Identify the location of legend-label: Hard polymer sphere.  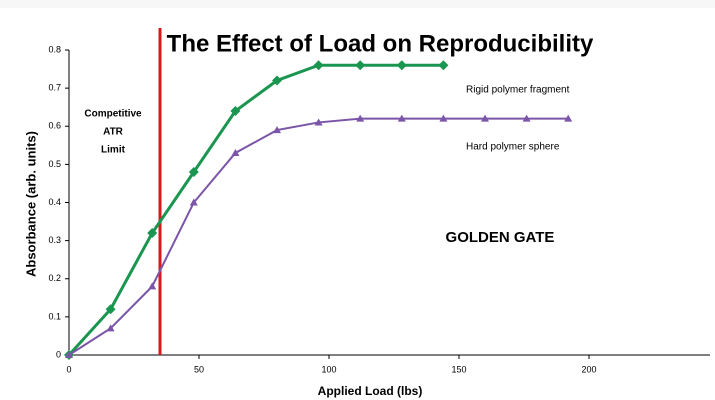
(513, 147).